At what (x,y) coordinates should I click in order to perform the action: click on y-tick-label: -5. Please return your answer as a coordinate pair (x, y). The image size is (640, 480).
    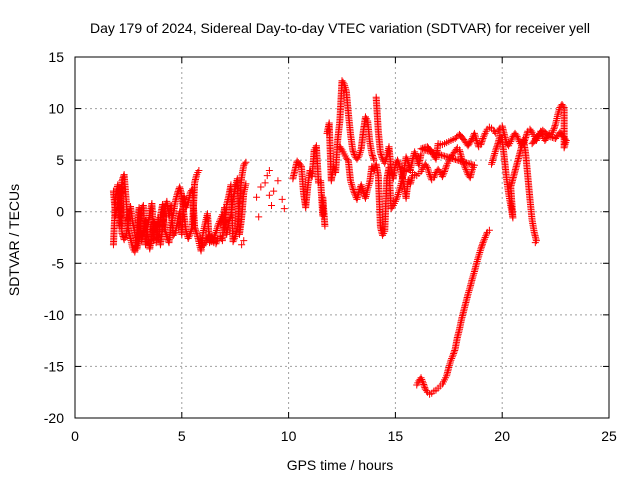
    Looking at the image, I should click on (58, 263).